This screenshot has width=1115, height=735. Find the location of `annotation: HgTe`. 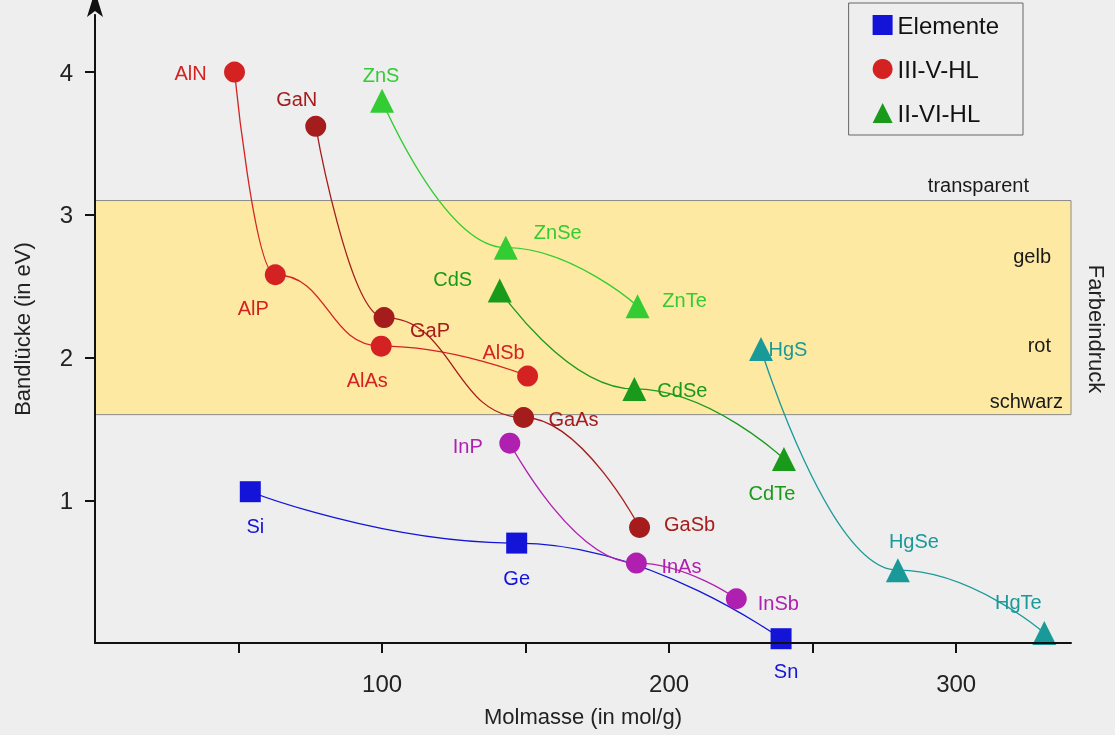

annotation: HgTe is located at coordinates (1018, 602).